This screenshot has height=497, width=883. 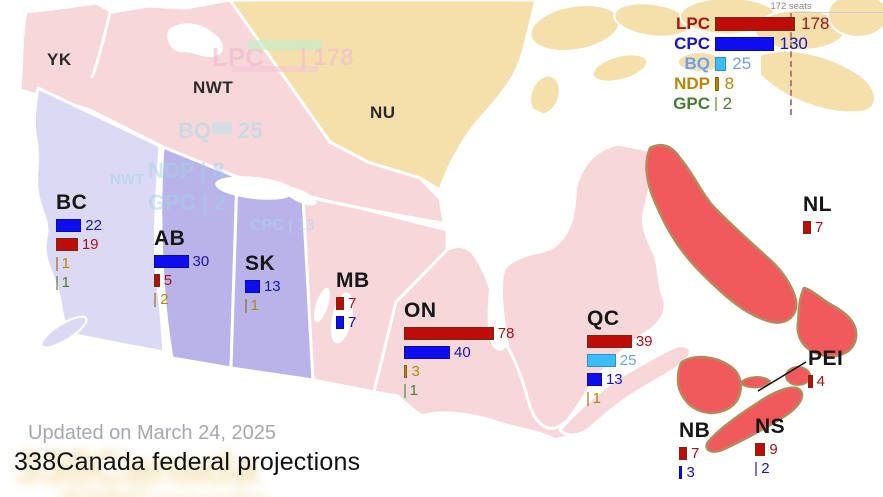 I want to click on legend-row-ndp: NDP 8, so click(x=749, y=83).